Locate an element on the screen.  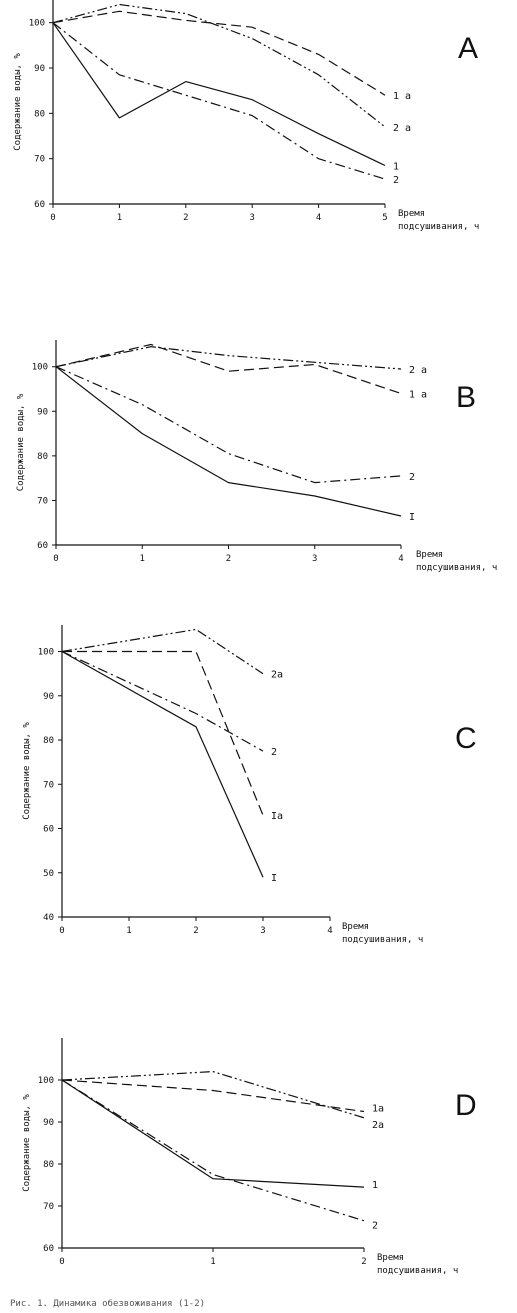
series-label-1a: Iа is located at coordinates (277, 816).